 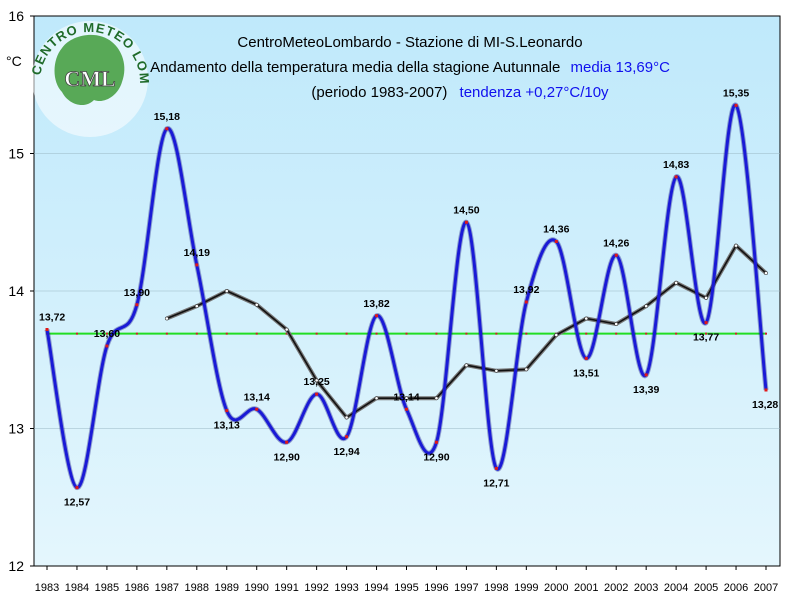 What do you see at coordinates (16, 291) in the screenshot?
I see `y-tick-label: 14` at bounding box center [16, 291].